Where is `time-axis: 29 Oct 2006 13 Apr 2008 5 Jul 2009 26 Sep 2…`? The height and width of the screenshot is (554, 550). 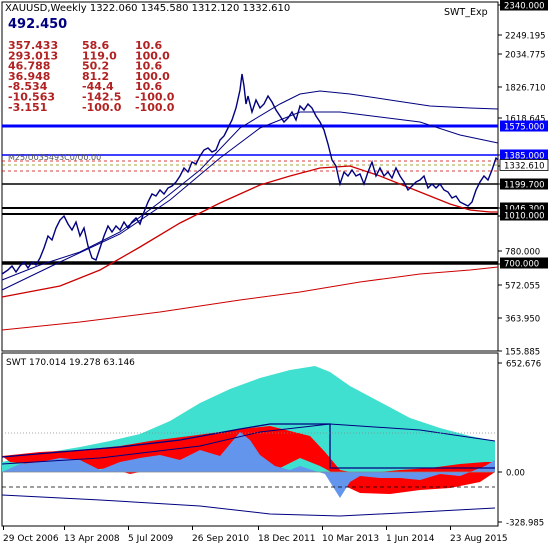
time-axis: 29 Oct 2006 13 Apr 2008 5 Jul 2009 26 Sep 2… is located at coordinates (255, 535).